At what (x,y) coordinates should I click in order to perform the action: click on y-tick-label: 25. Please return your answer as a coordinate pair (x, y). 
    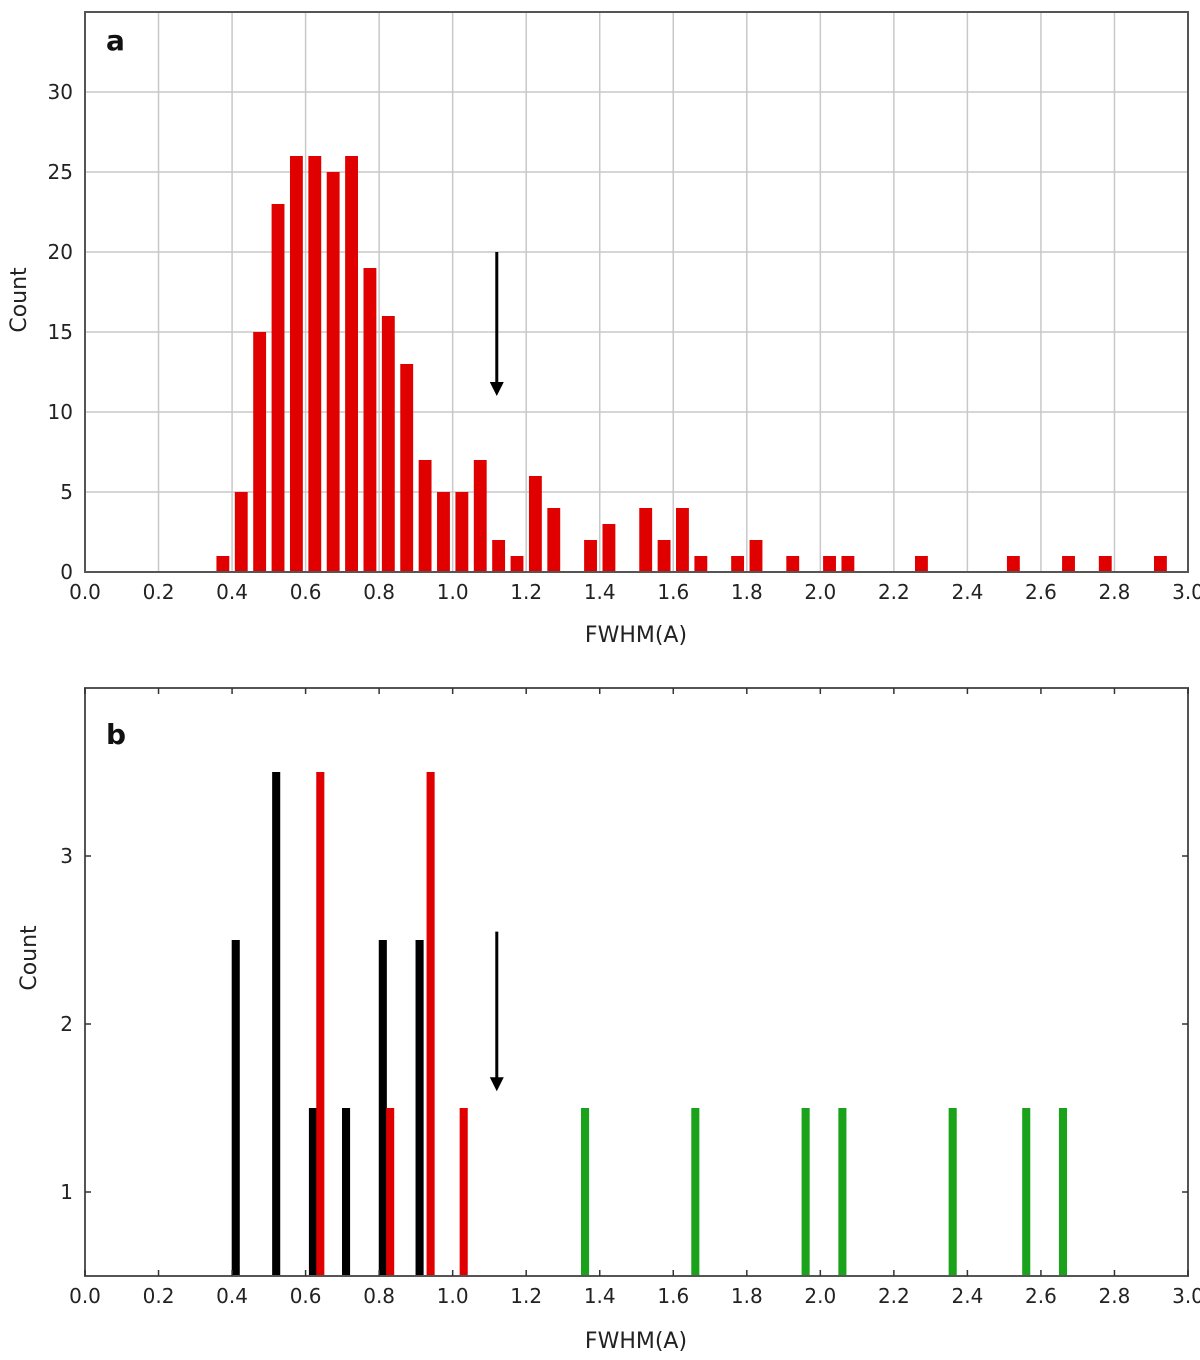
    Looking at the image, I should click on (60, 172).